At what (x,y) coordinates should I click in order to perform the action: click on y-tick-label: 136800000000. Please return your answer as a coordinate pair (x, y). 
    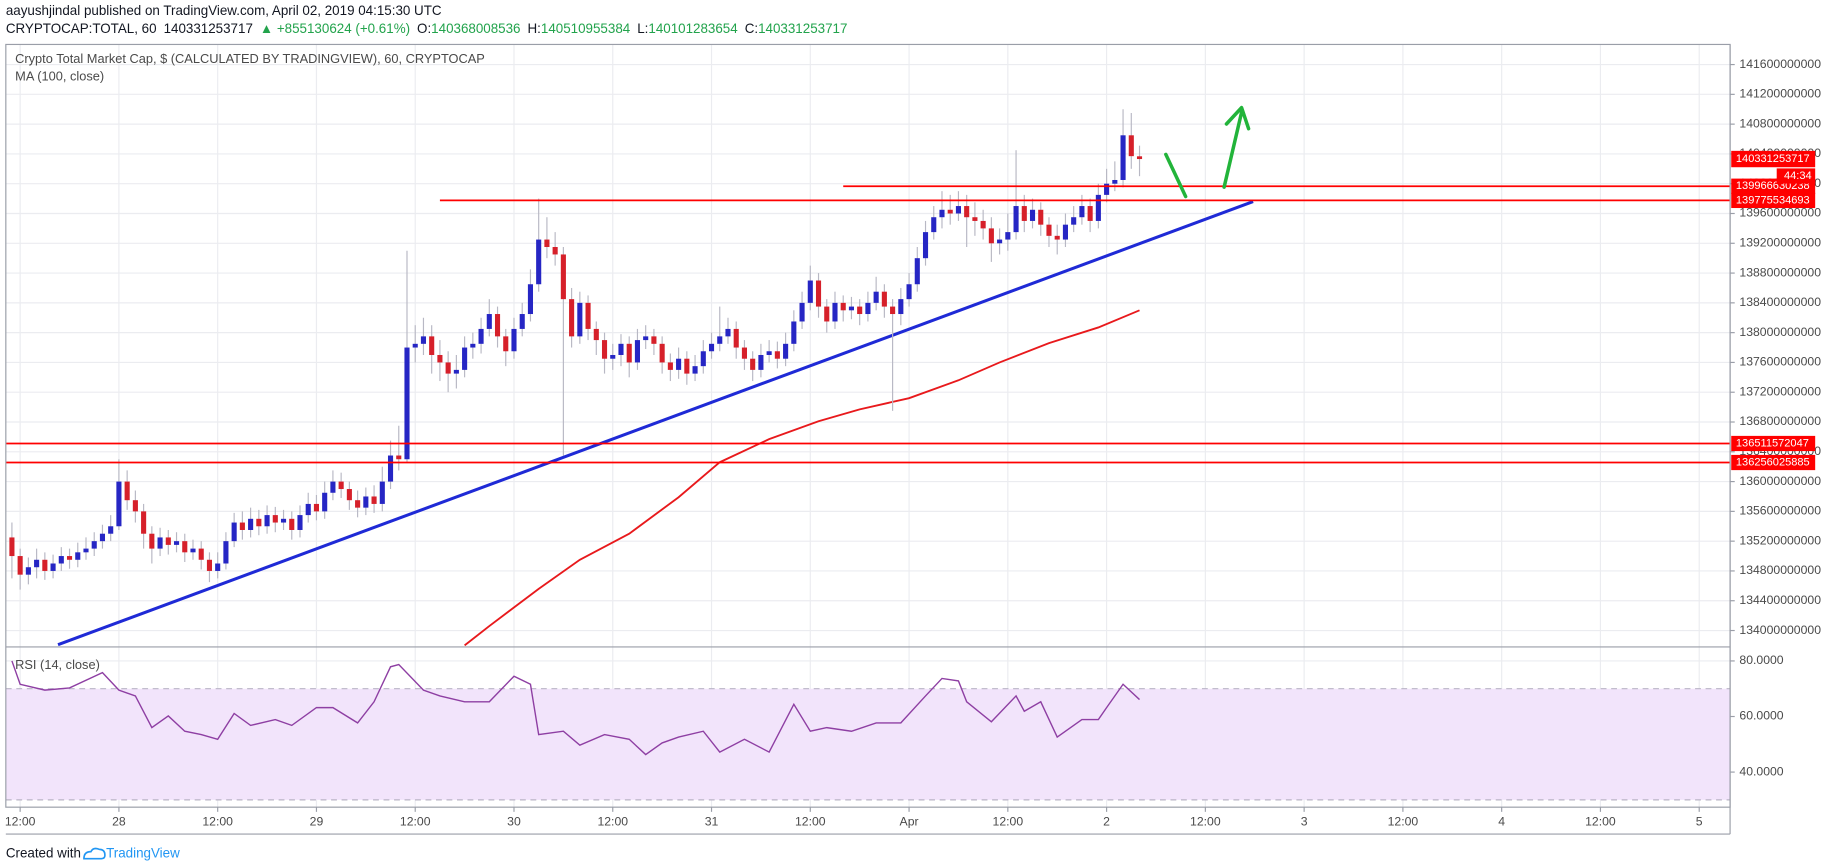
    Looking at the image, I should click on (1780, 421).